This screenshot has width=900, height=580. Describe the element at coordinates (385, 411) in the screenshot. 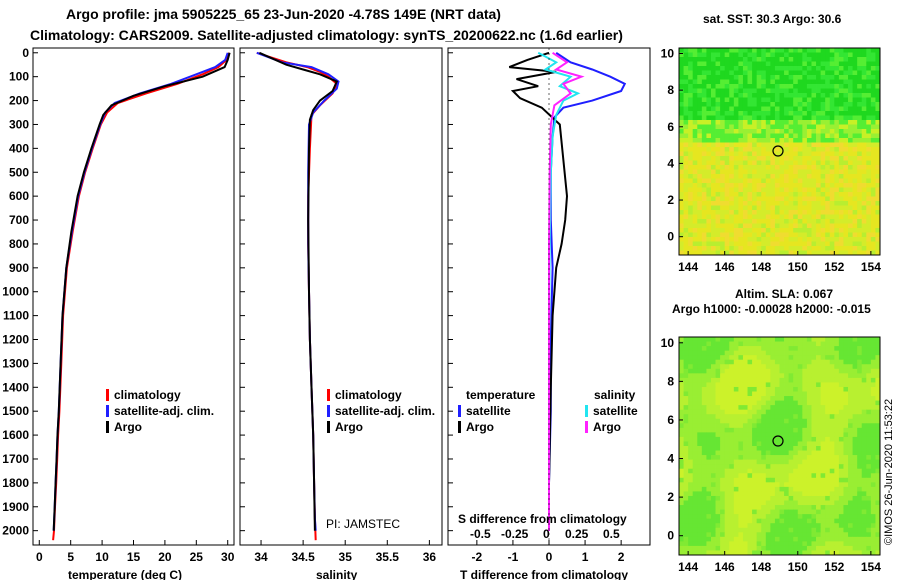

I see `sal-legend-satellite-label: satellite-adj. clim.` at that location.